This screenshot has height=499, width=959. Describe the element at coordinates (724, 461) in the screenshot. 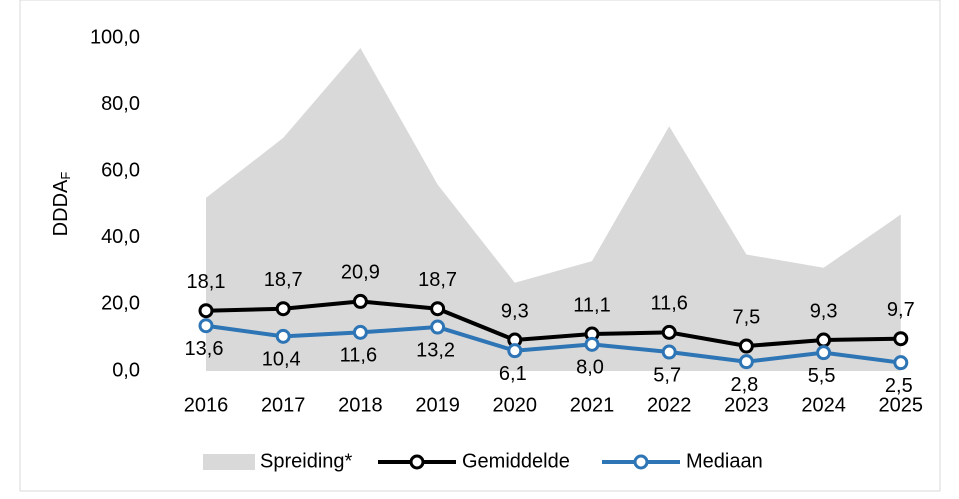

I see `legend-label: Mediaan` at that location.